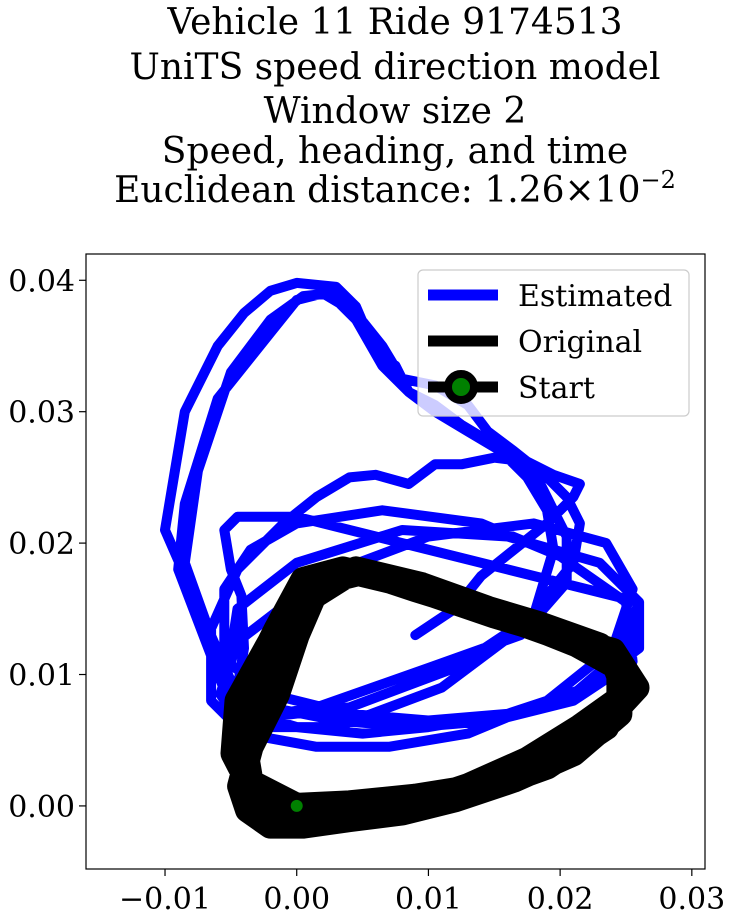 This screenshot has width=735, height=916. I want to click on legend-start-label: Start, so click(556, 388).